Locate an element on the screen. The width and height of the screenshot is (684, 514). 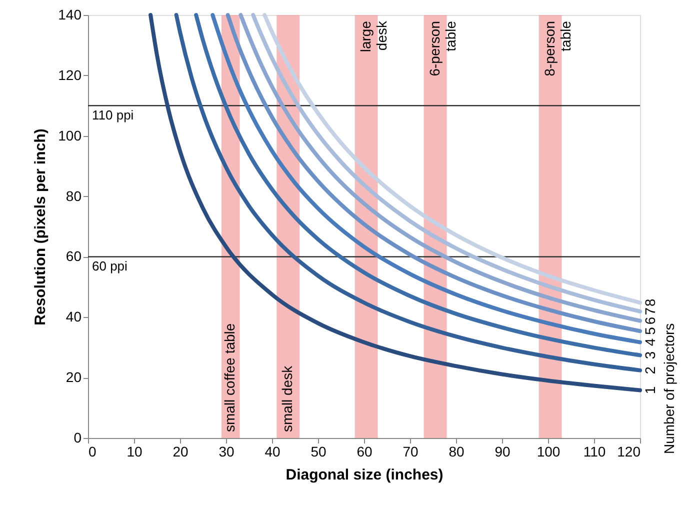
x-tick-label: 60 is located at coordinates (364, 452).